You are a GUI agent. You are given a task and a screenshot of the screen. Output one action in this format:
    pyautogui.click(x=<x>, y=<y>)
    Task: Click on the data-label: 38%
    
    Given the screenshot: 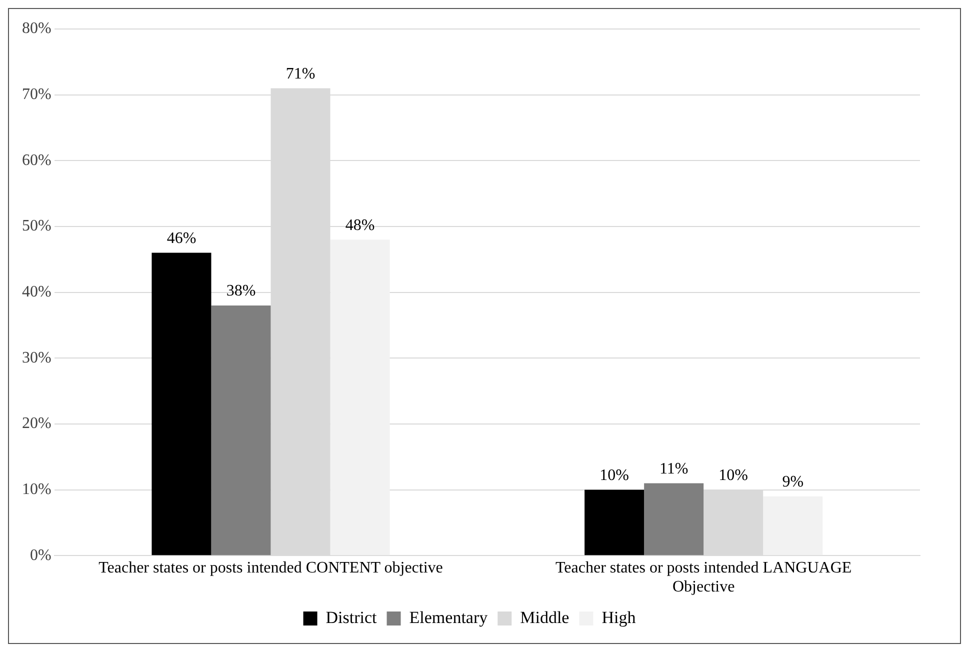 What is the action you would take?
    pyautogui.click(x=241, y=291)
    